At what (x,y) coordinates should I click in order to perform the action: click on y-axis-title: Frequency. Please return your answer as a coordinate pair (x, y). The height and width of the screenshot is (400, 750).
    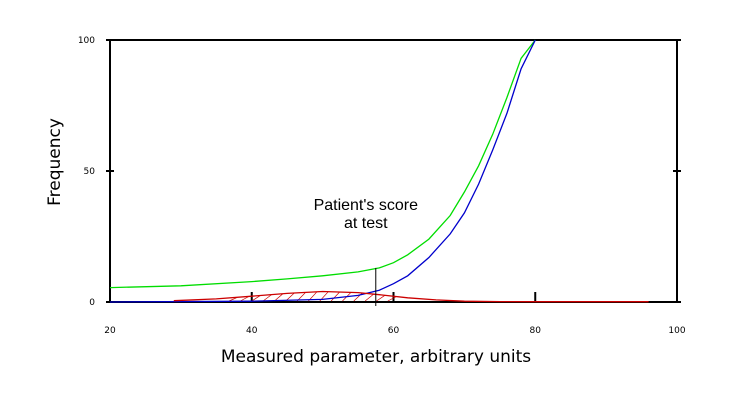
    Looking at the image, I should click on (55, 162).